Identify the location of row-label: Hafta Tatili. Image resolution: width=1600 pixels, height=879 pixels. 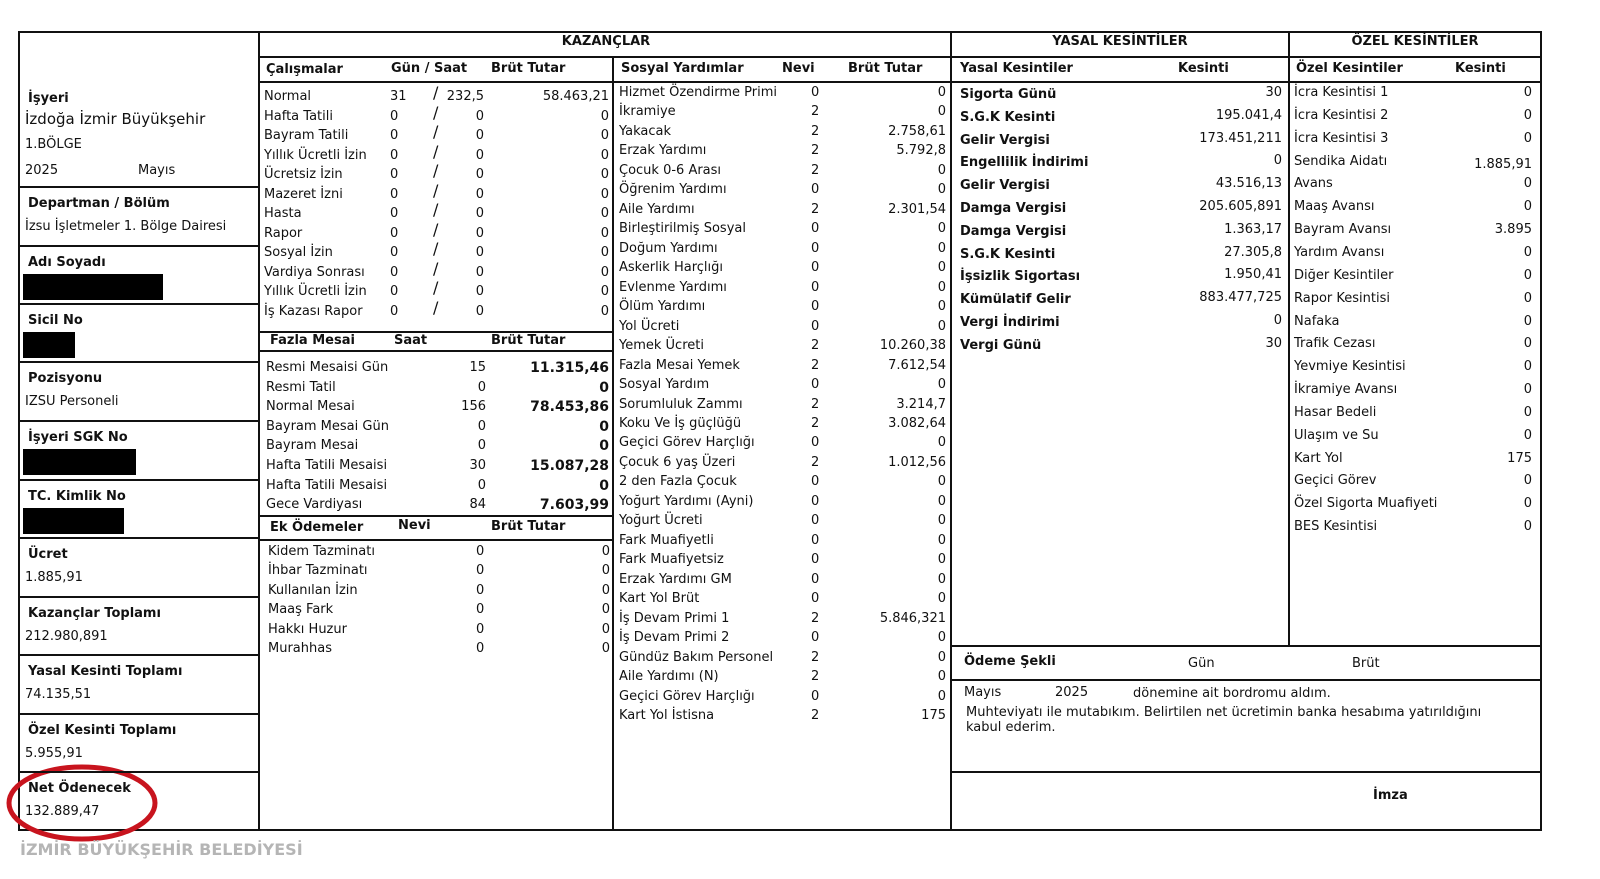
(298, 116).